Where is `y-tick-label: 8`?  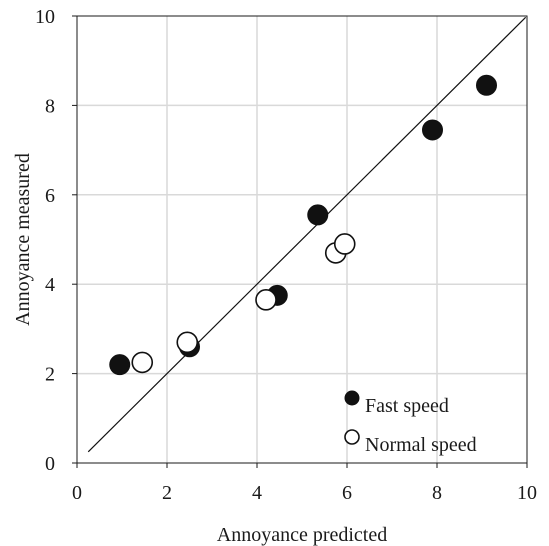 y-tick-label: 8 is located at coordinates (50, 106).